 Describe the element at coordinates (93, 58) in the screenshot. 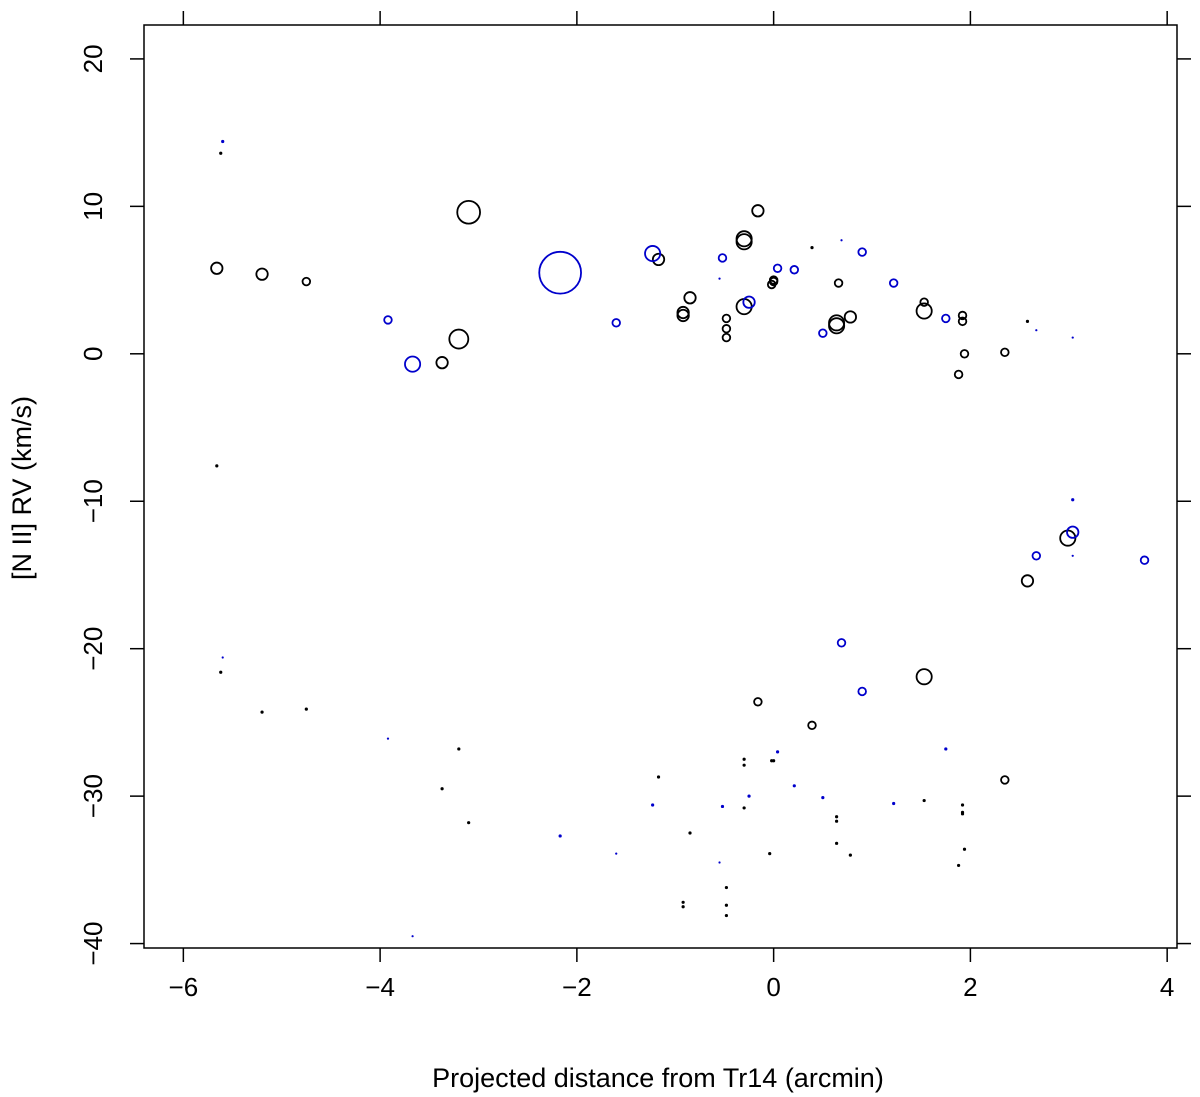

I see `y-tick-label: 20` at that location.